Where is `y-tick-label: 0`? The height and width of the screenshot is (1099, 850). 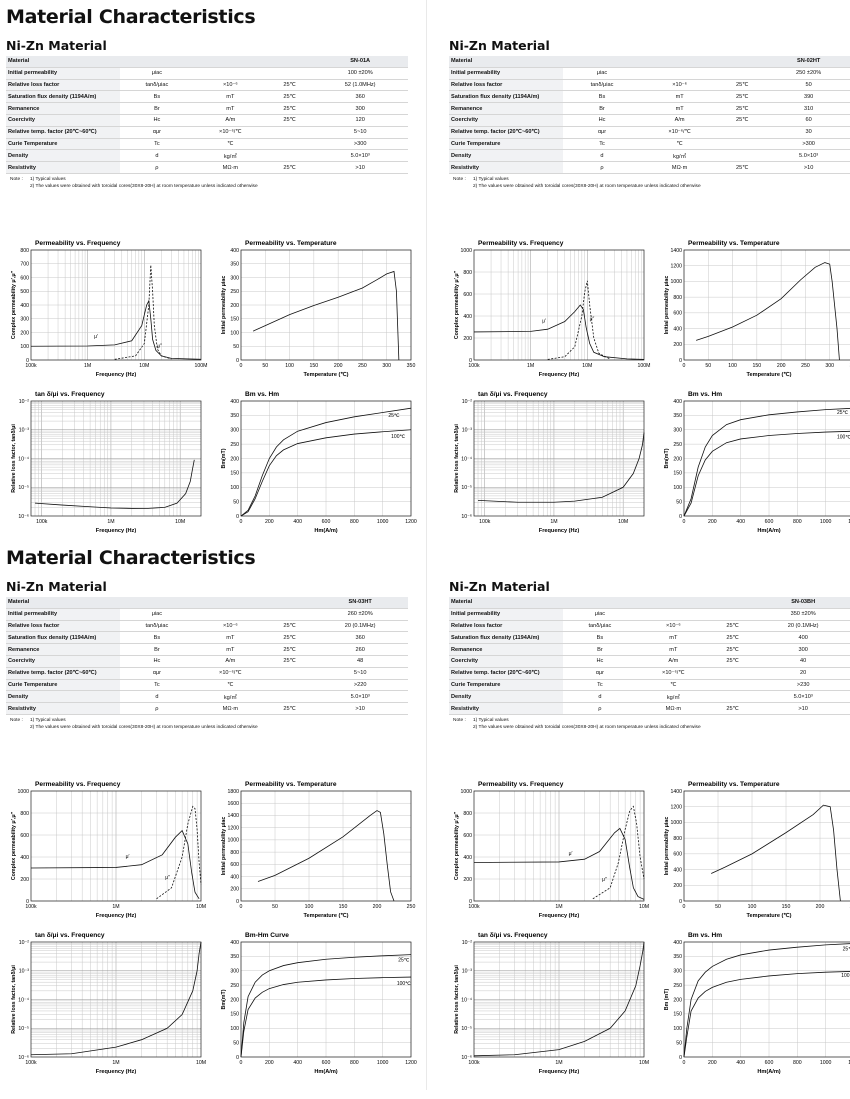 y-tick-label: 0 is located at coordinates (470, 902).